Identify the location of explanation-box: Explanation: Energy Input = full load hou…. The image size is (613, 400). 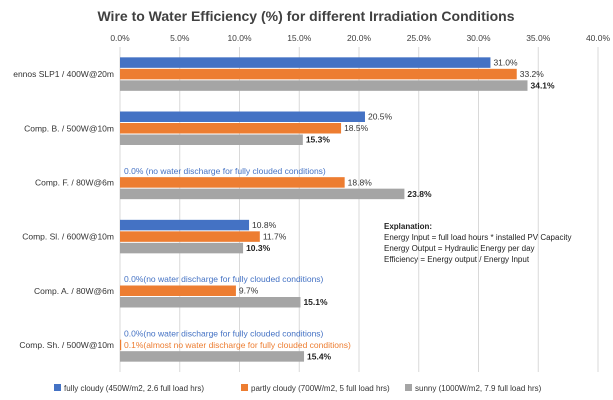
(477, 243).